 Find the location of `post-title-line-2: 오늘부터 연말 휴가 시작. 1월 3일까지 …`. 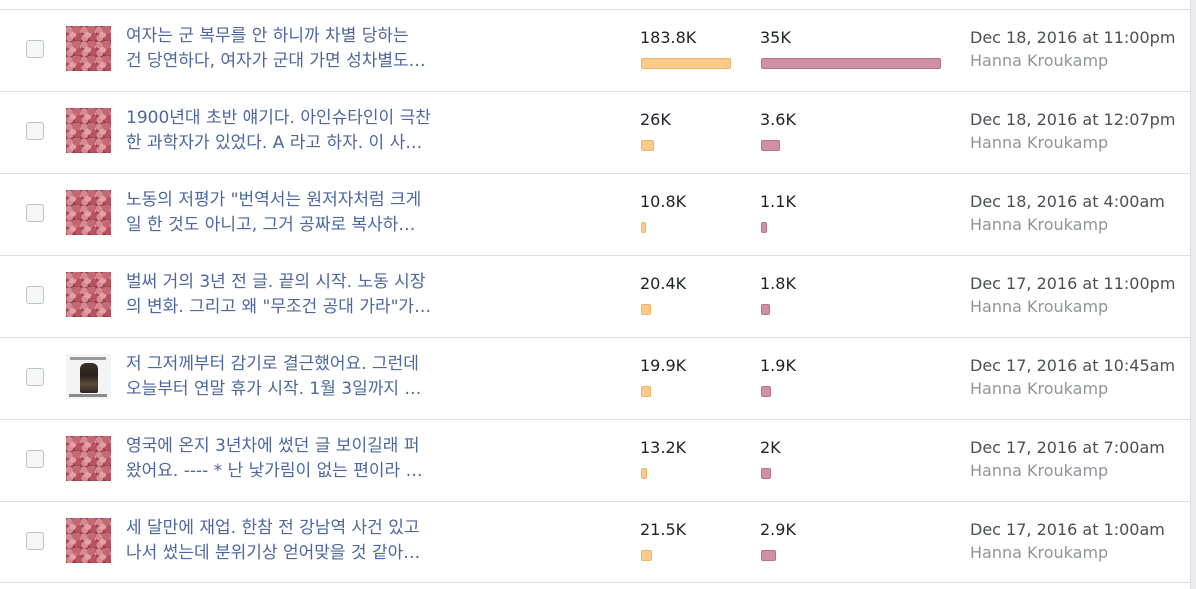

post-title-line-2: 오늘부터 연말 휴가 시작. 1월 3일까지 … is located at coordinates (274, 389).